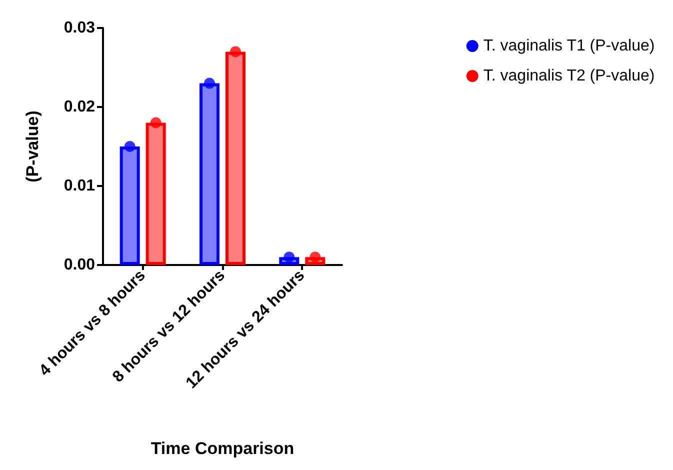 The height and width of the screenshot is (470, 673). I want to click on y-axis-title: (P-value), so click(32, 146).